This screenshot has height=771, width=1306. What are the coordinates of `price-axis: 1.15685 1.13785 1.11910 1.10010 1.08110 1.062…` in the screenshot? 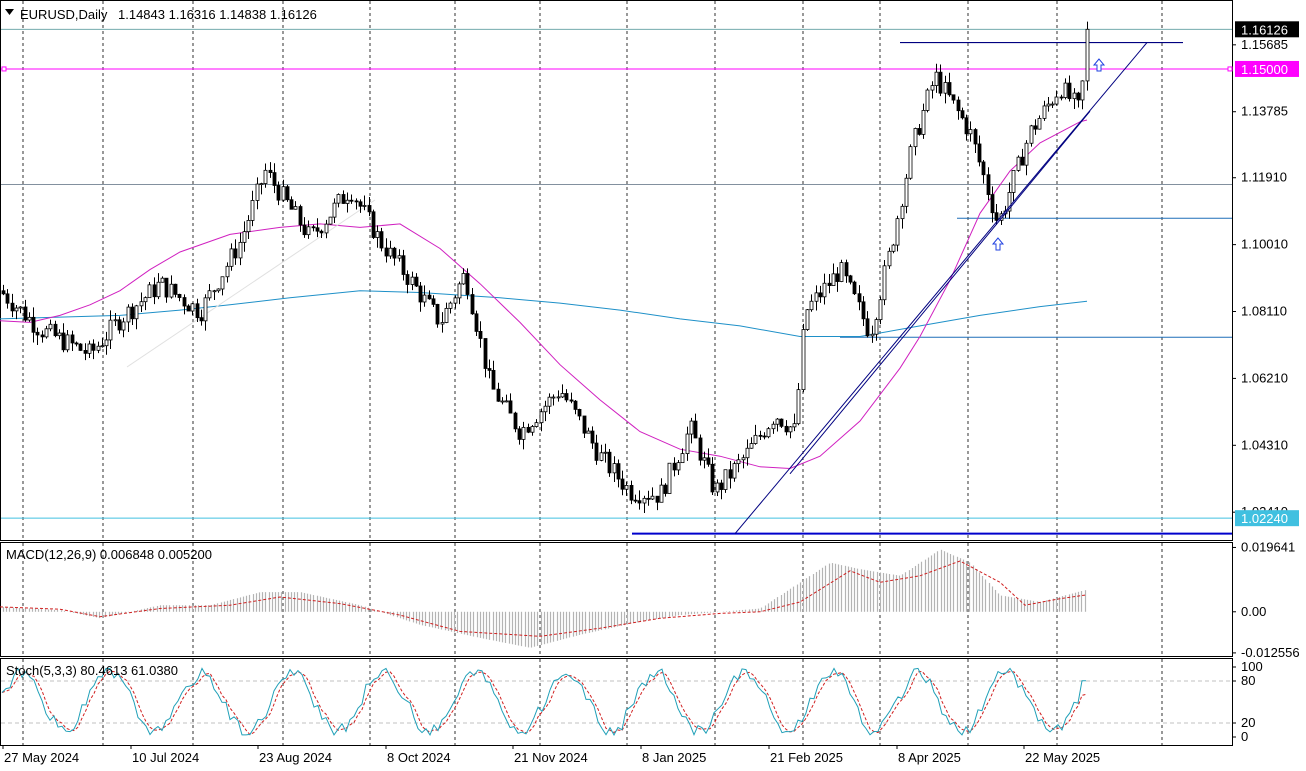 It's located at (1266, 382).